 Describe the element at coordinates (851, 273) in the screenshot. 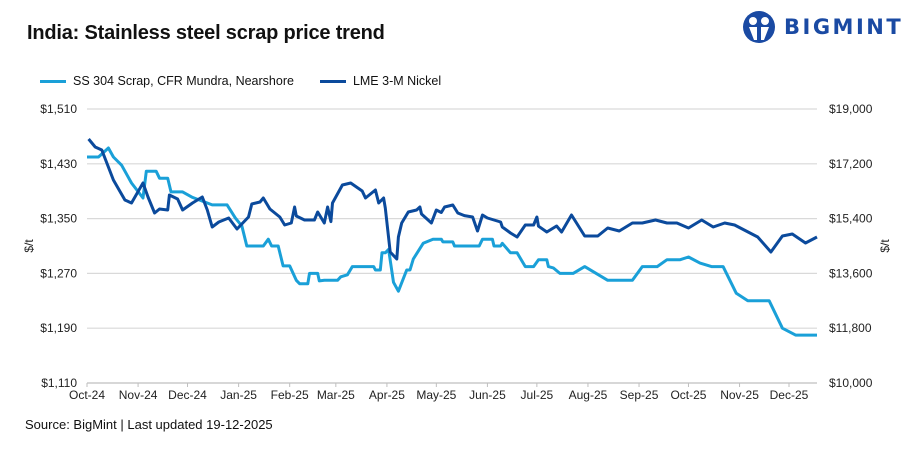

I see `y-tick-label-right: $13,600` at that location.